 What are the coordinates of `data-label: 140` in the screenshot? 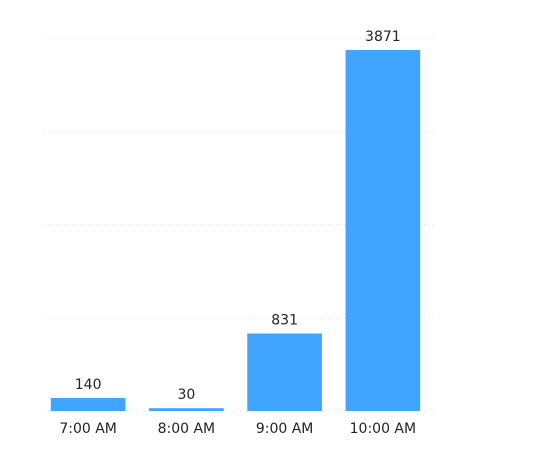 It's located at (88, 385).